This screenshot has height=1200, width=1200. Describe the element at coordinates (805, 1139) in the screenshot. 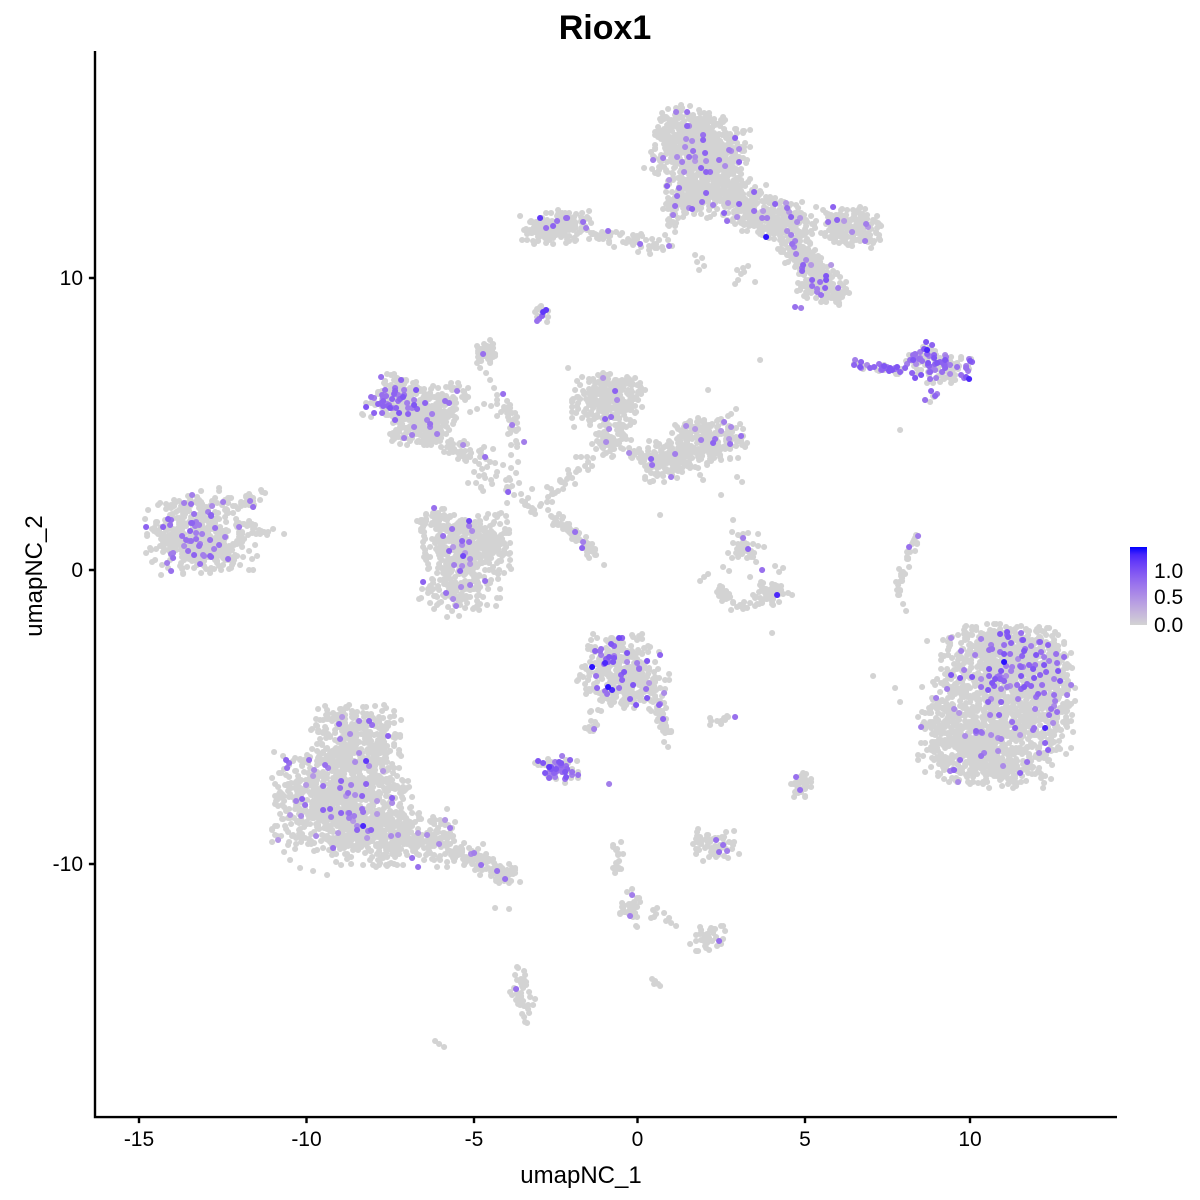

I see `svg-text: 5` at that location.